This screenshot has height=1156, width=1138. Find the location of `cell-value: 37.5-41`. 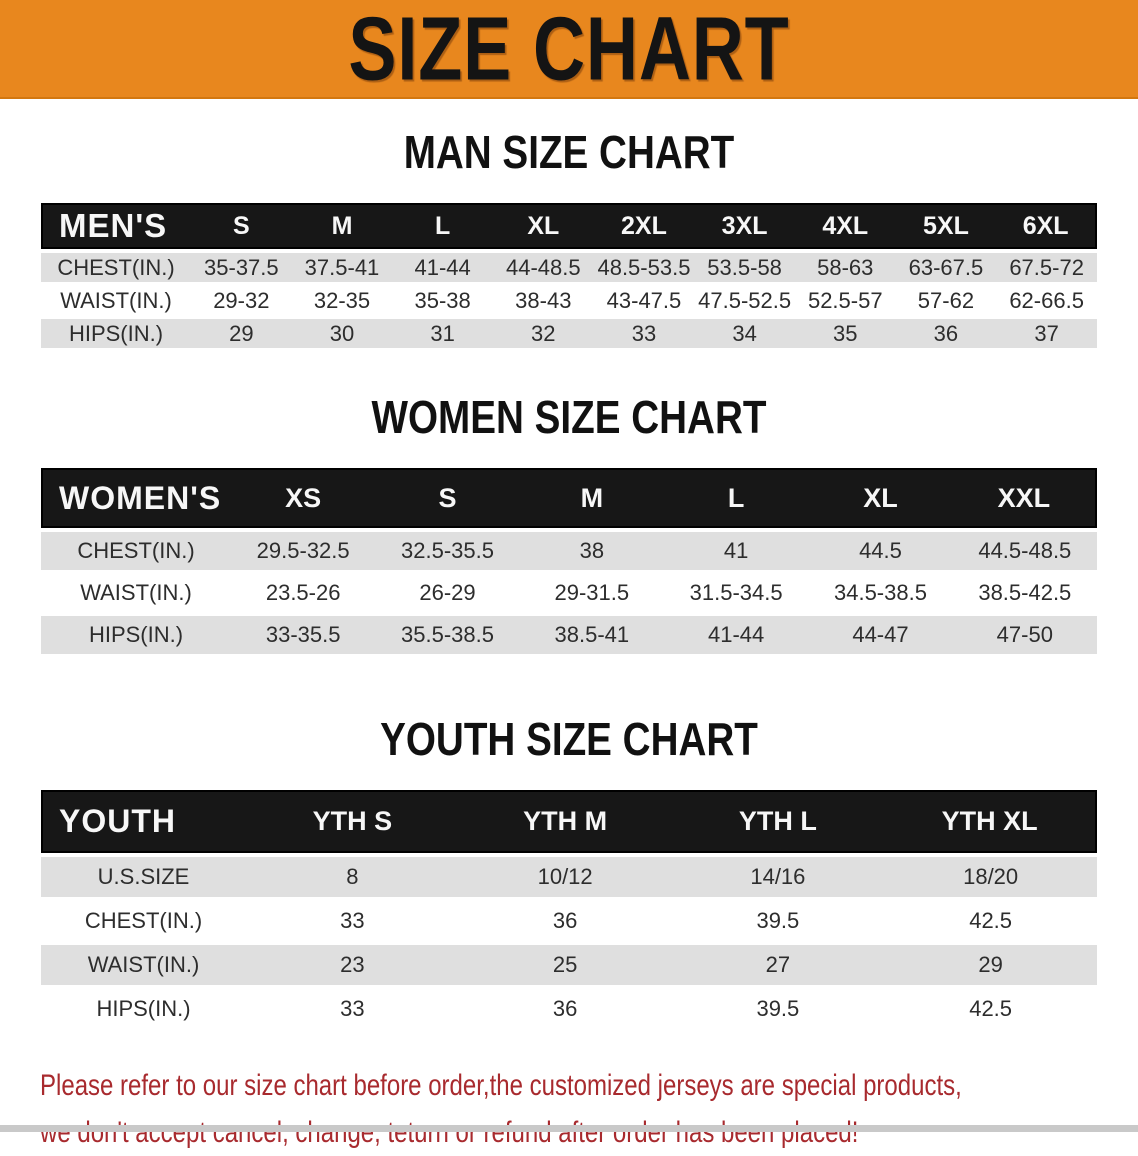

cell-value: 37.5-41 is located at coordinates (342, 267).